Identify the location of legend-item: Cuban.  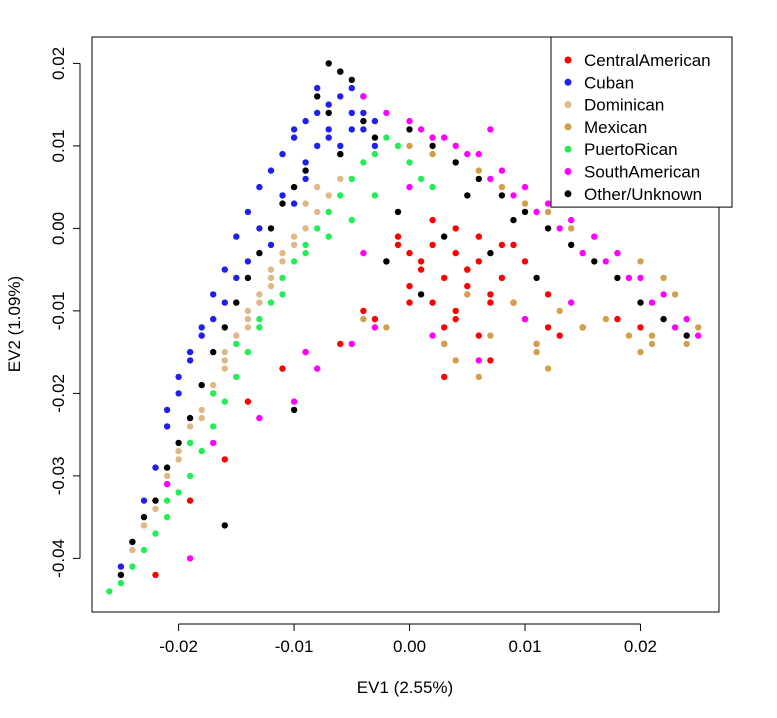
(599, 82).